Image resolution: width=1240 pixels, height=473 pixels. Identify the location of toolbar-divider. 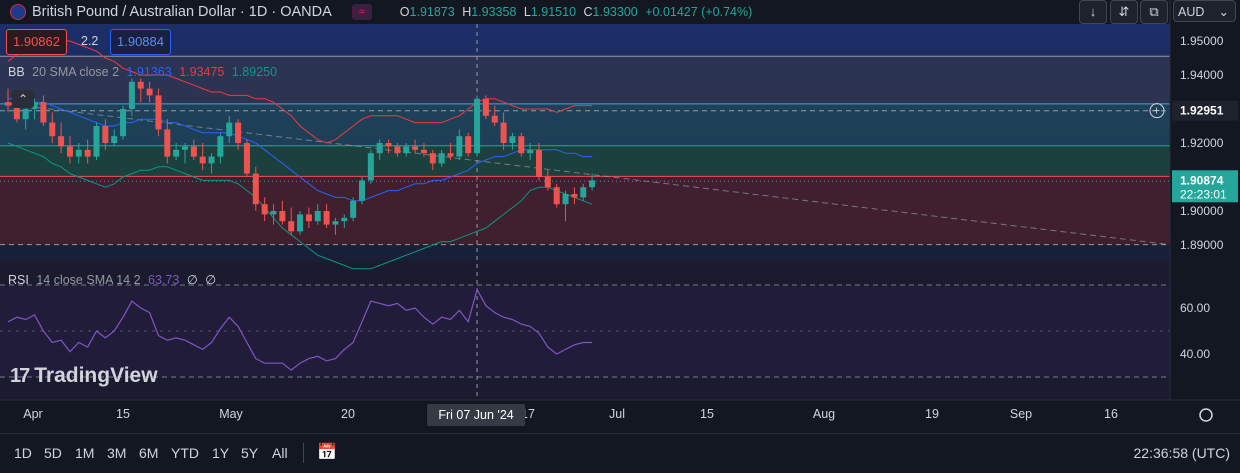
(303, 453).